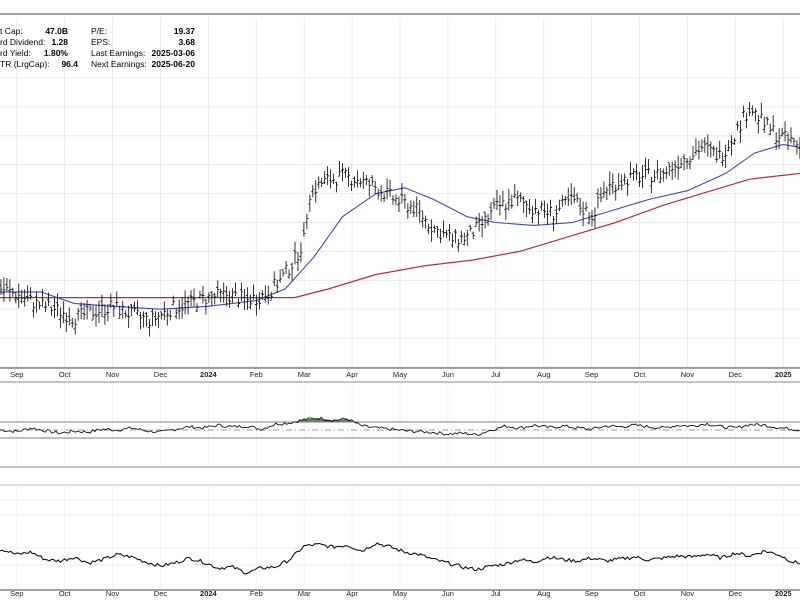  What do you see at coordinates (101, 42) in the screenshot?
I see `stat-label: EPS:` at bounding box center [101, 42].